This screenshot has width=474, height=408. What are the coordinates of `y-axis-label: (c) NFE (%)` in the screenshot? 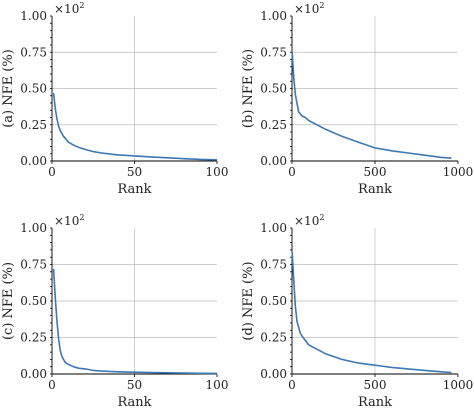 It's located at (8, 301).